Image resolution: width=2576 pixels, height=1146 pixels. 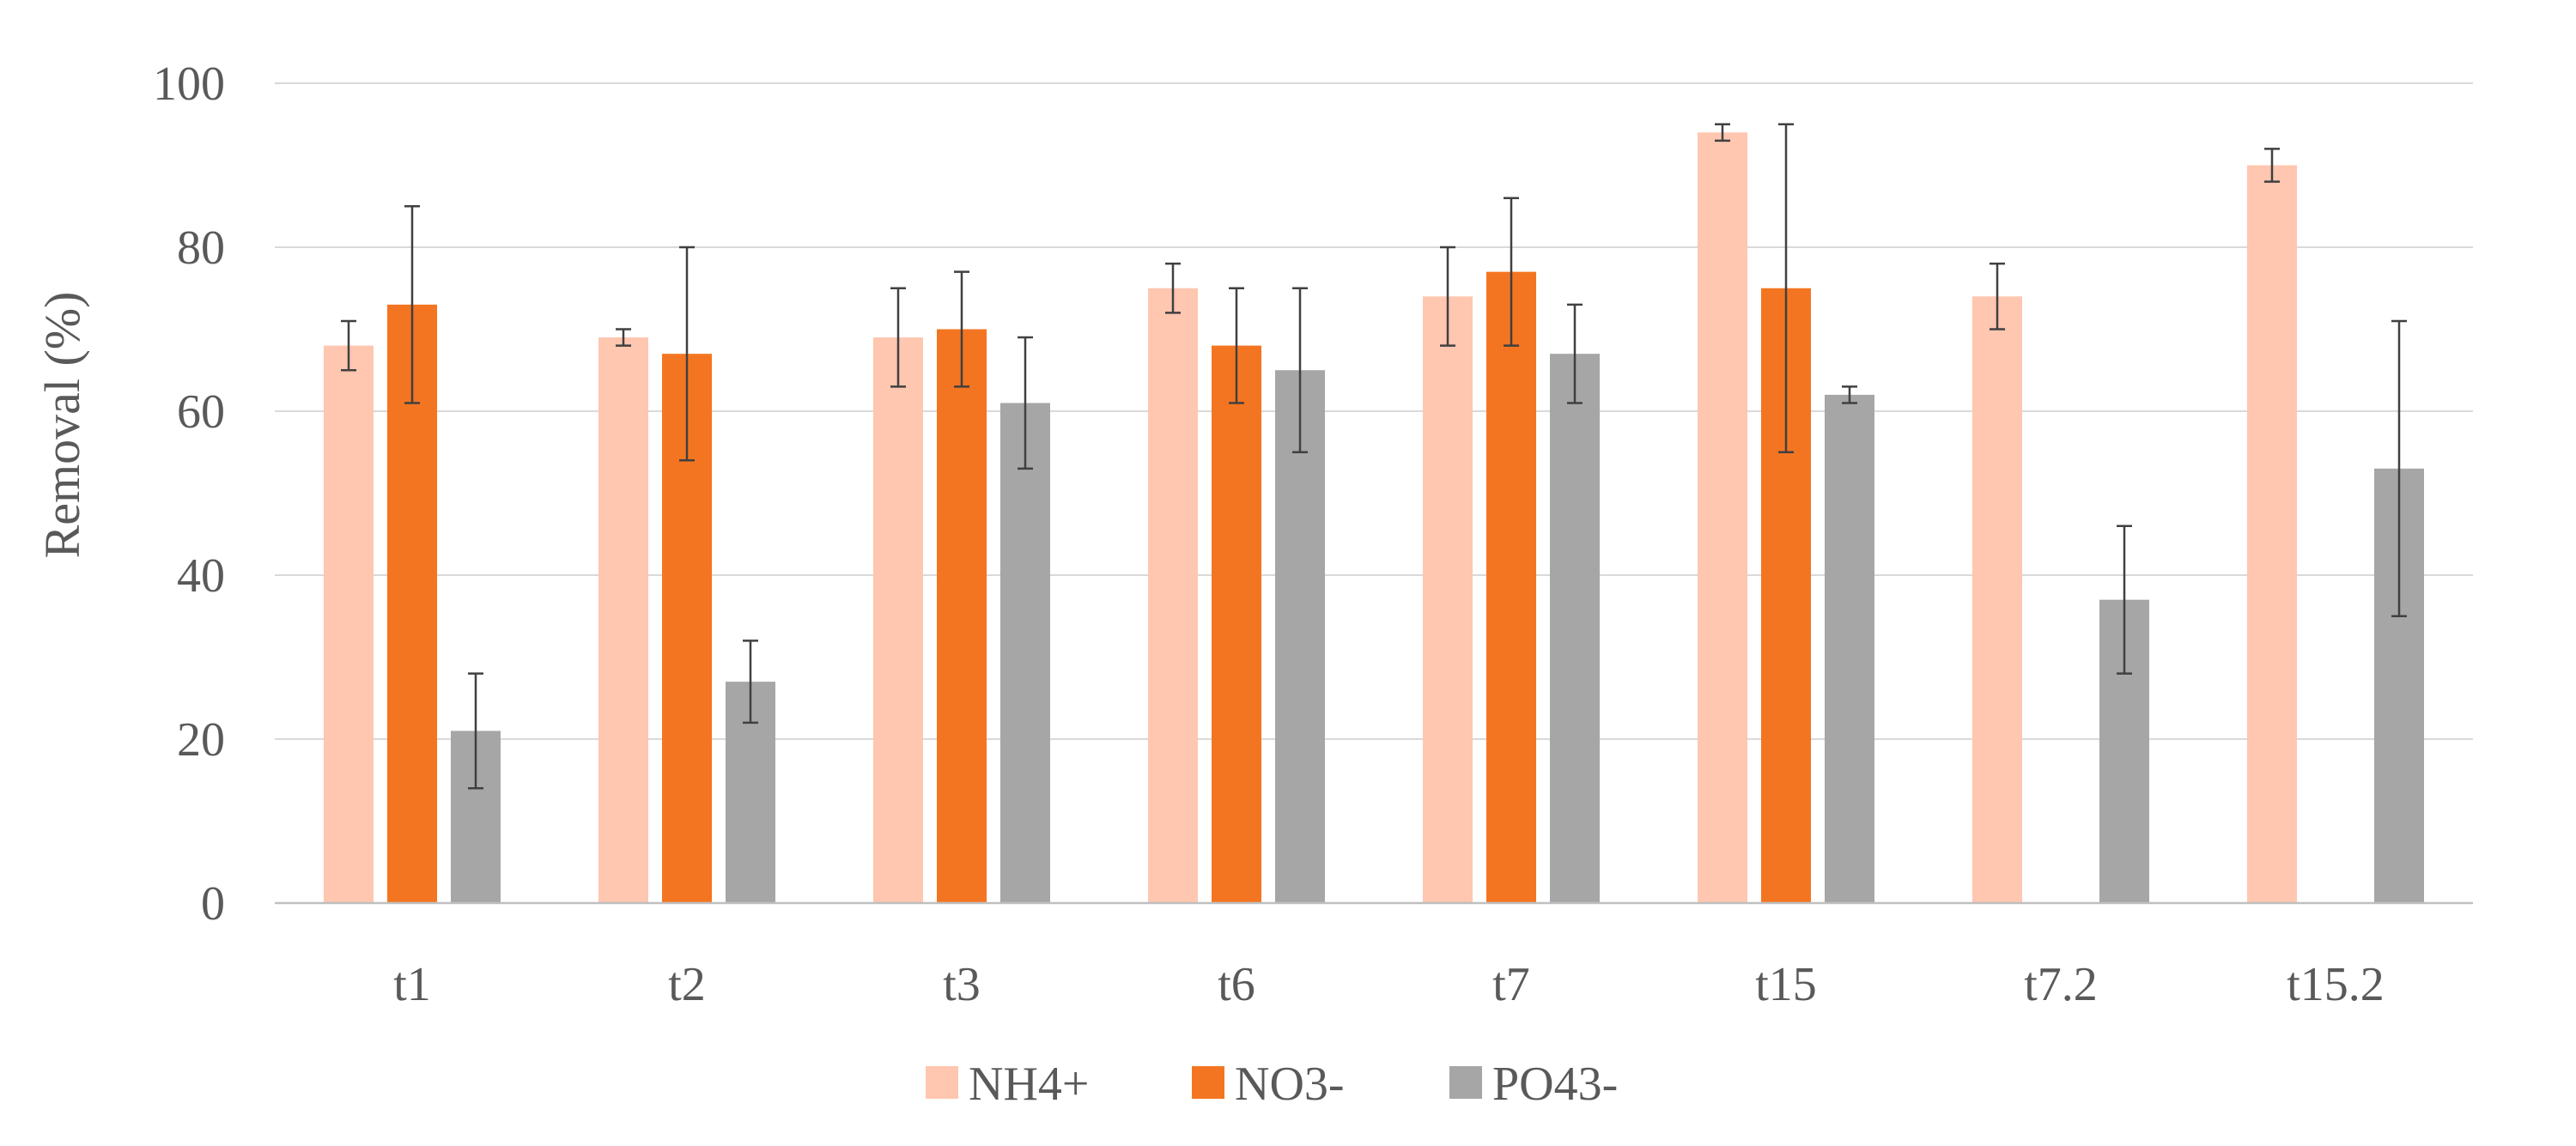 What do you see at coordinates (962, 616) in the screenshot?
I see `bar-no3-t3` at bounding box center [962, 616].